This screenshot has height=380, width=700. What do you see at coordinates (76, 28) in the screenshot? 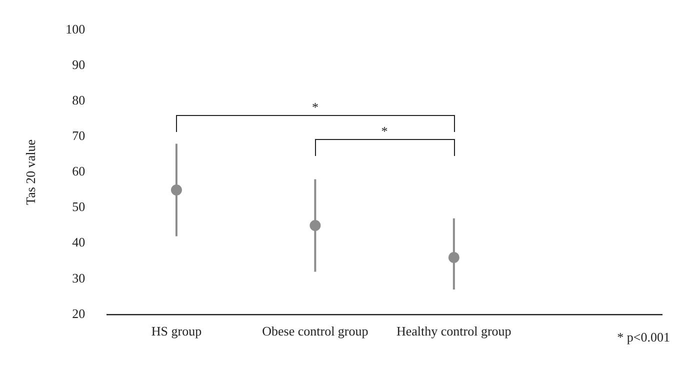
I see `y-tick-label: 100` at bounding box center [76, 28].